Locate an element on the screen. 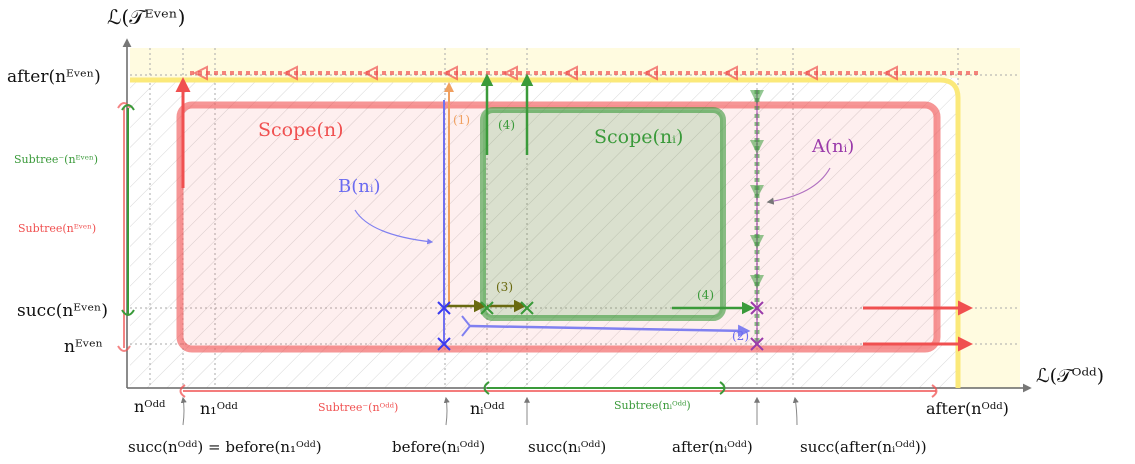 The height and width of the screenshot is (464, 1135). subtree-minus-even-label: Subtree⁻(nᴱᵛᵉⁿ) is located at coordinates (56, 159).